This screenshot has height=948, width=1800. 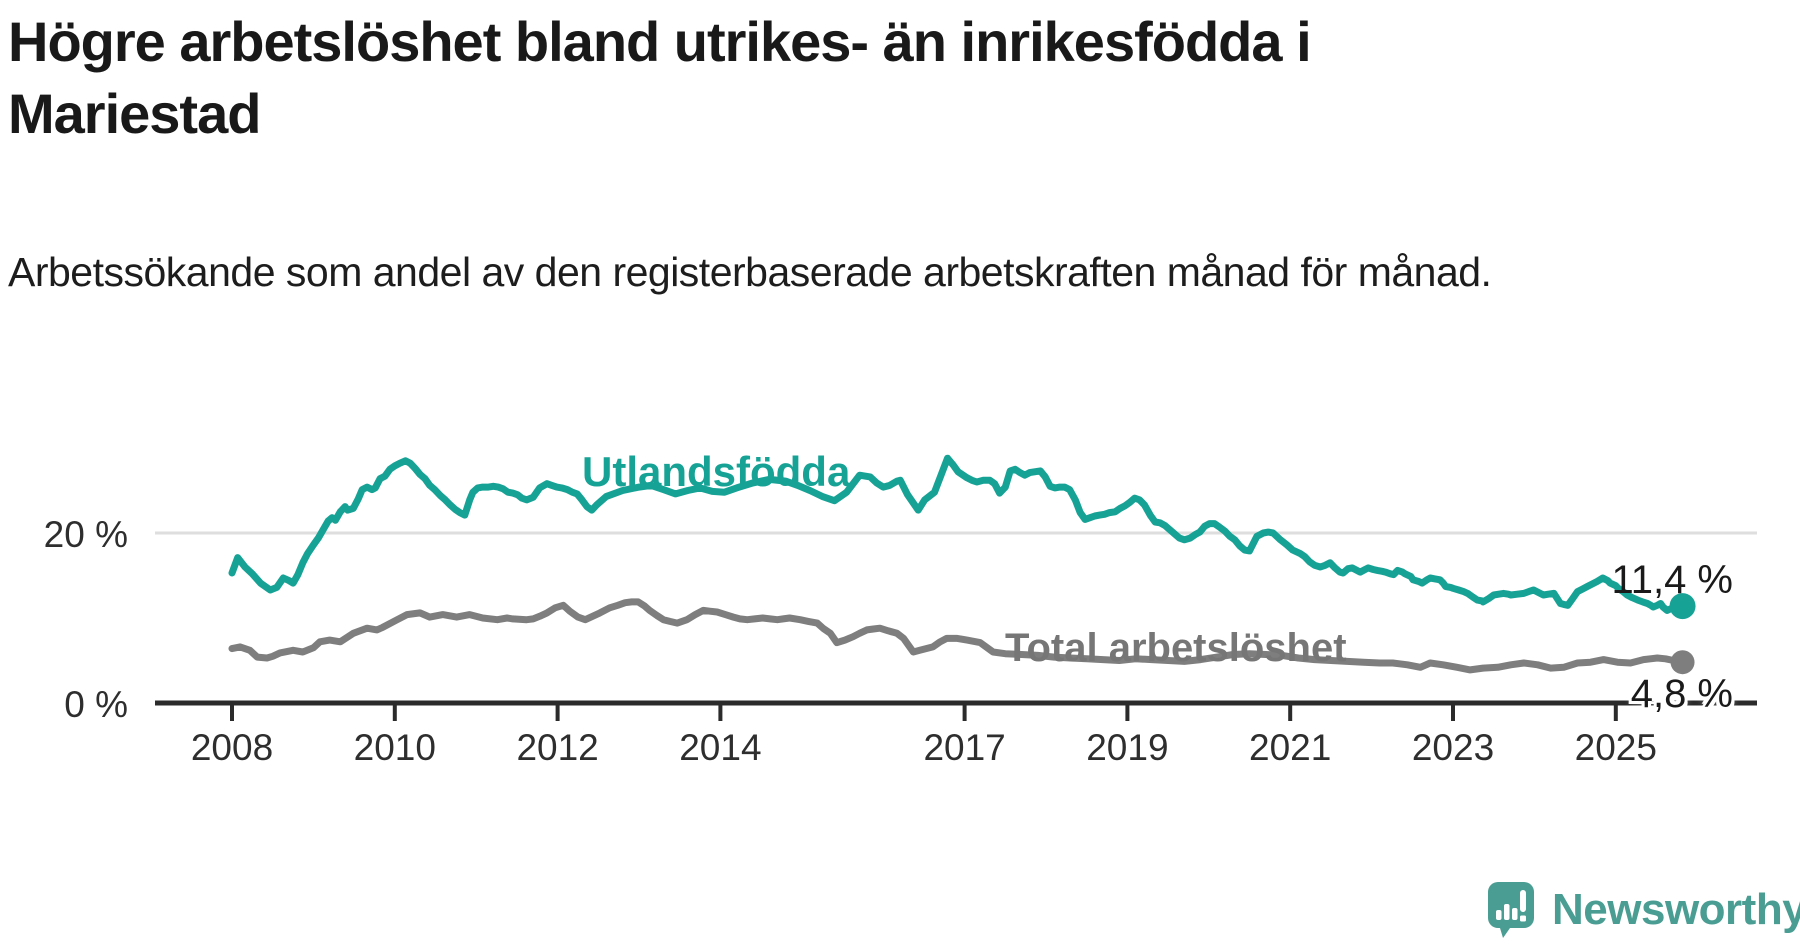 I want to click on x-axis-tick-label-2014: 2014, so click(x=720, y=747).